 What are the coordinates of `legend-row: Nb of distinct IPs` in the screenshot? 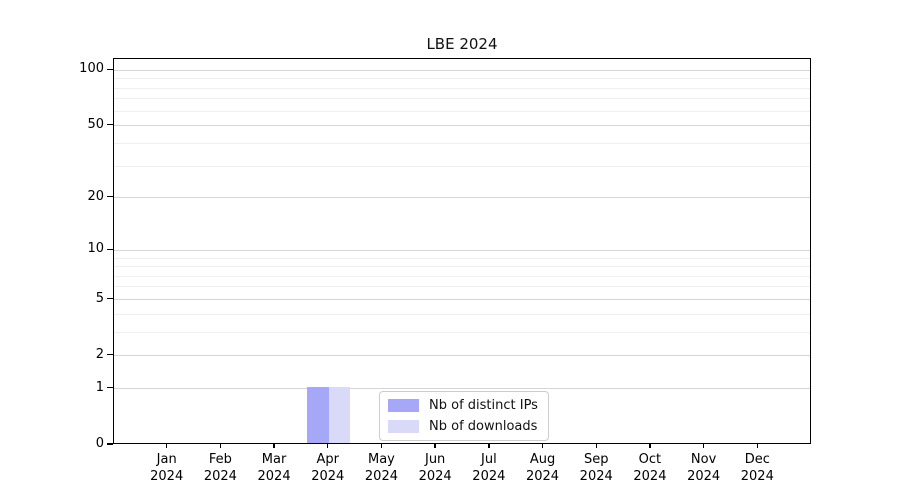 It's located at (463, 405).